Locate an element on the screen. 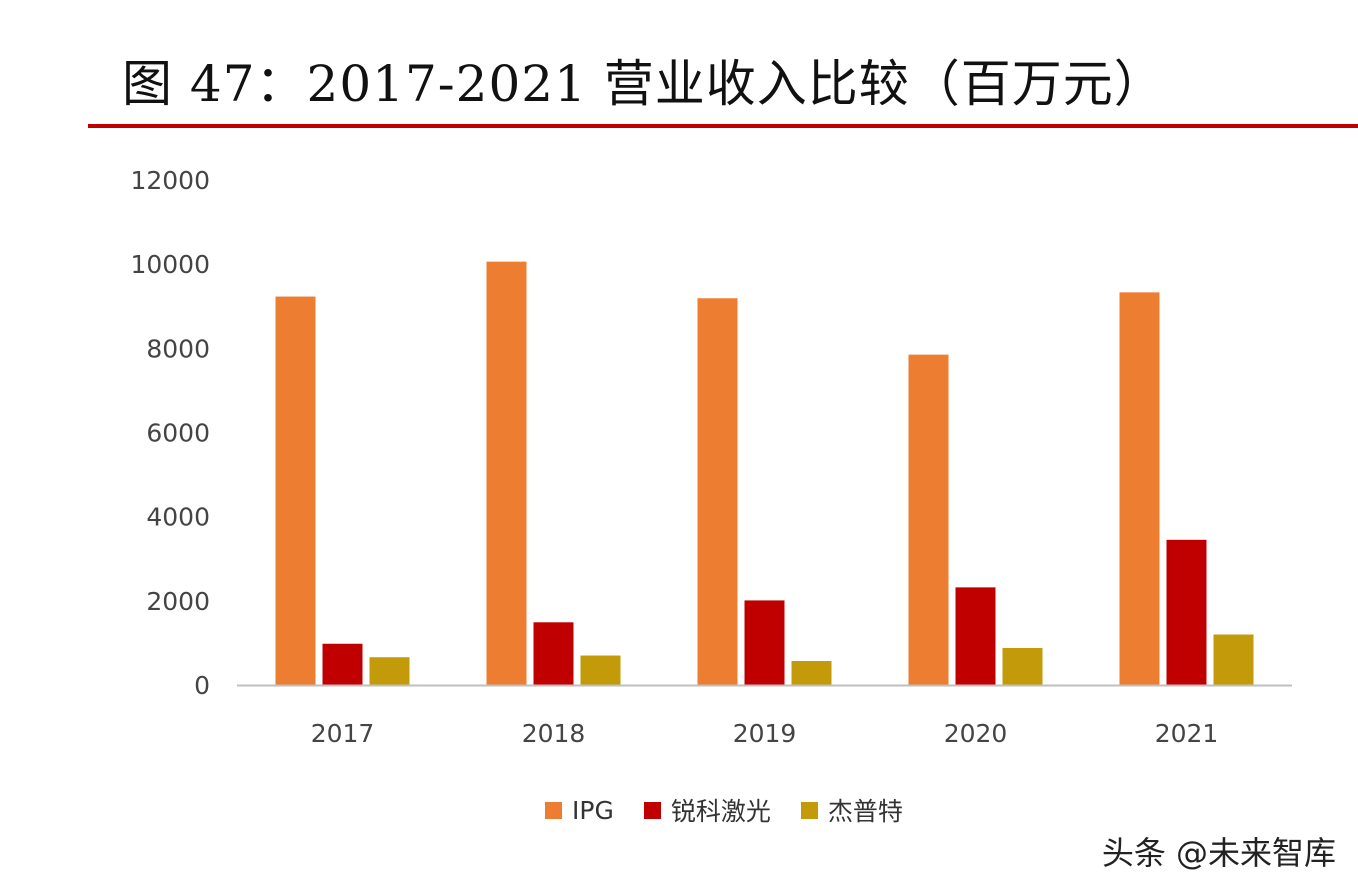  legend-swatch-jpt is located at coordinates (809, 810).